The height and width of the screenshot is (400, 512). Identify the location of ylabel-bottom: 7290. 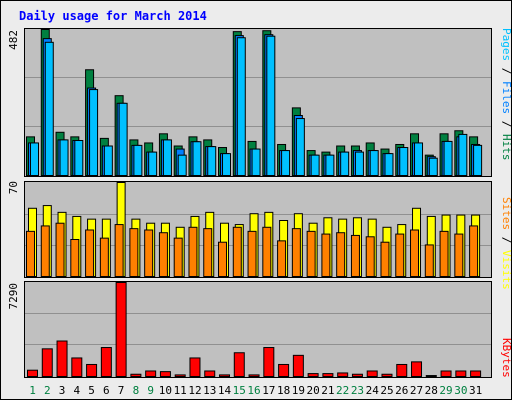
(13, 296).